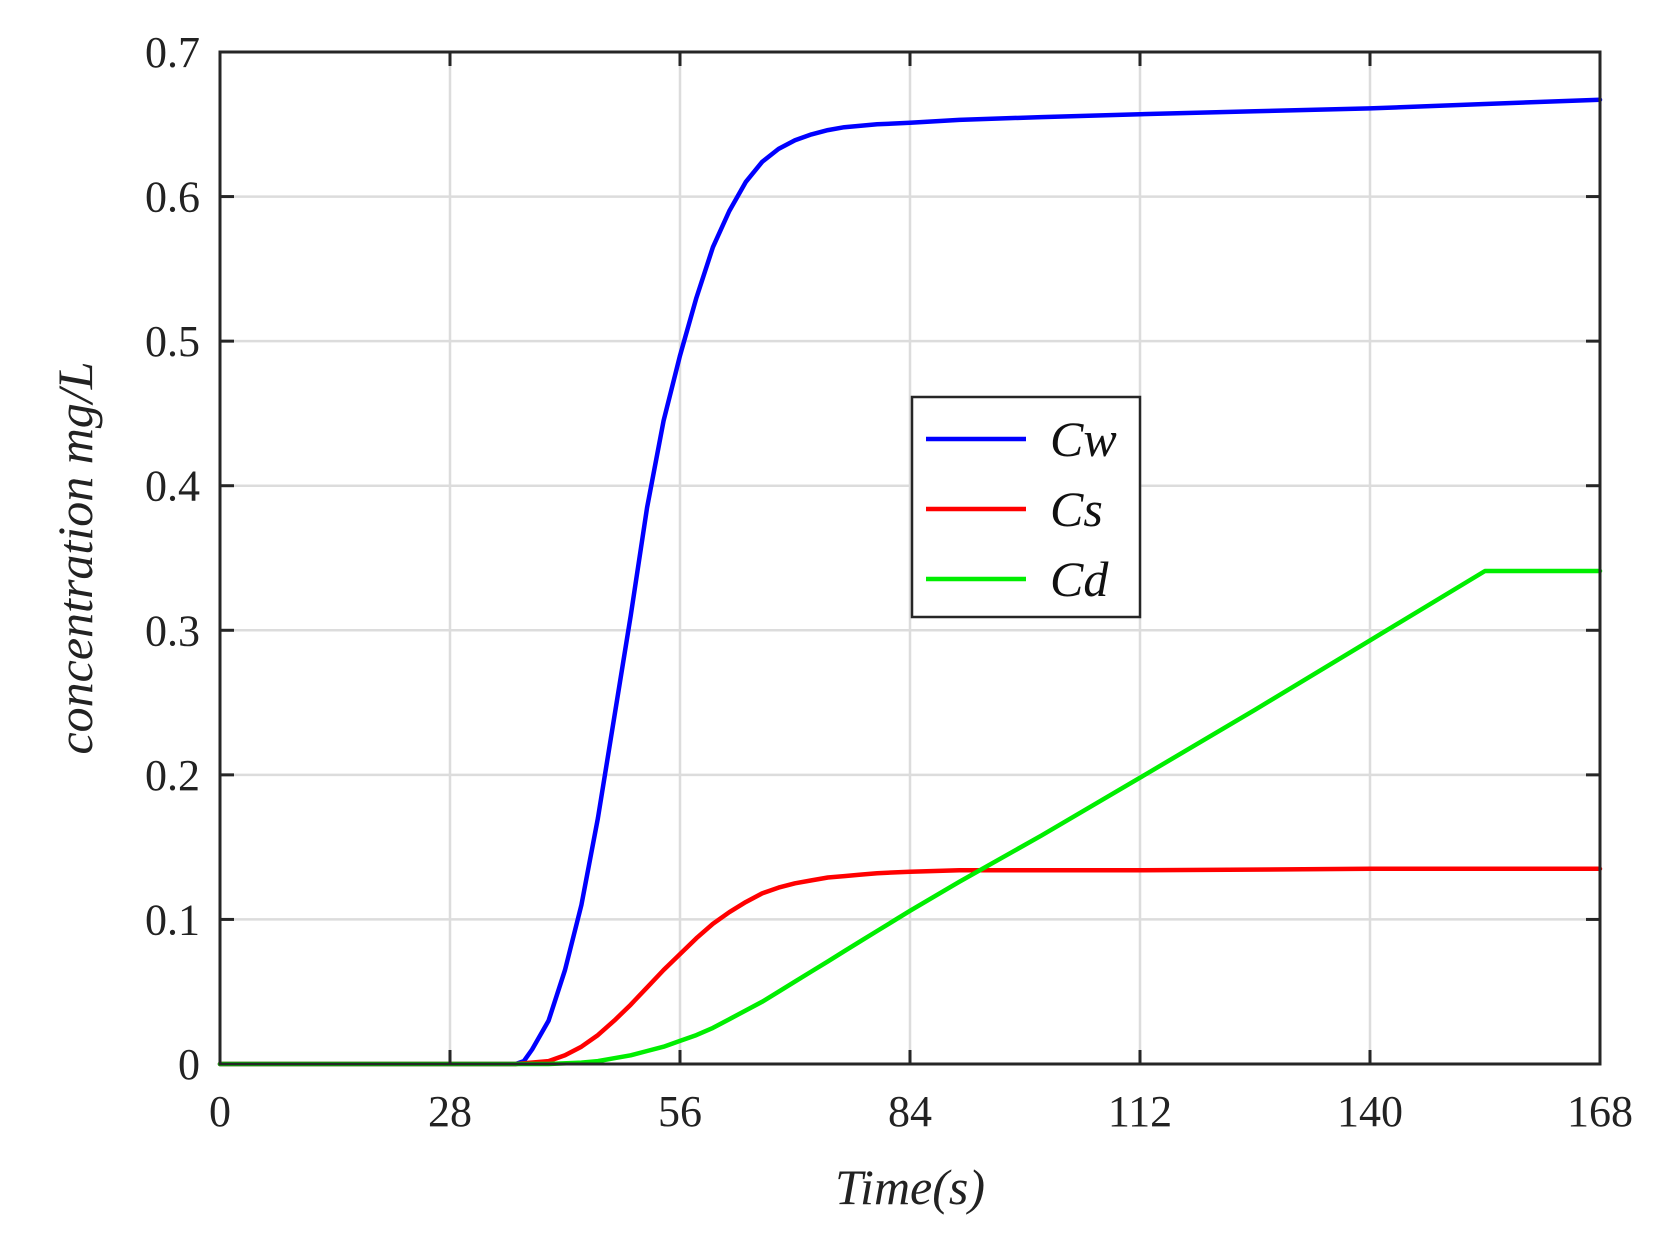  What do you see at coordinates (910, 966) in the screenshot?
I see `series-line-cs` at bounding box center [910, 966].